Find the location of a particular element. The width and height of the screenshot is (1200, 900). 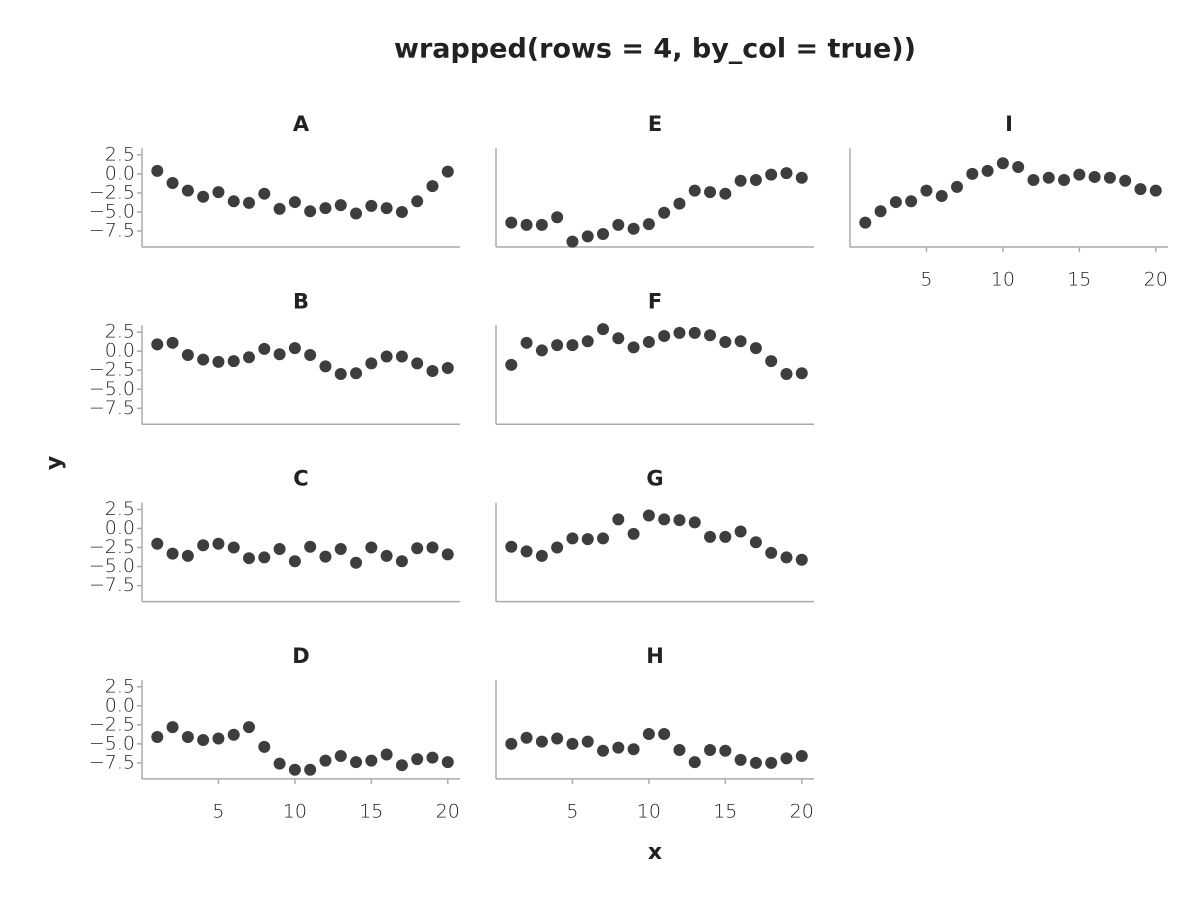

facet-title: I is located at coordinates (1009, 124).